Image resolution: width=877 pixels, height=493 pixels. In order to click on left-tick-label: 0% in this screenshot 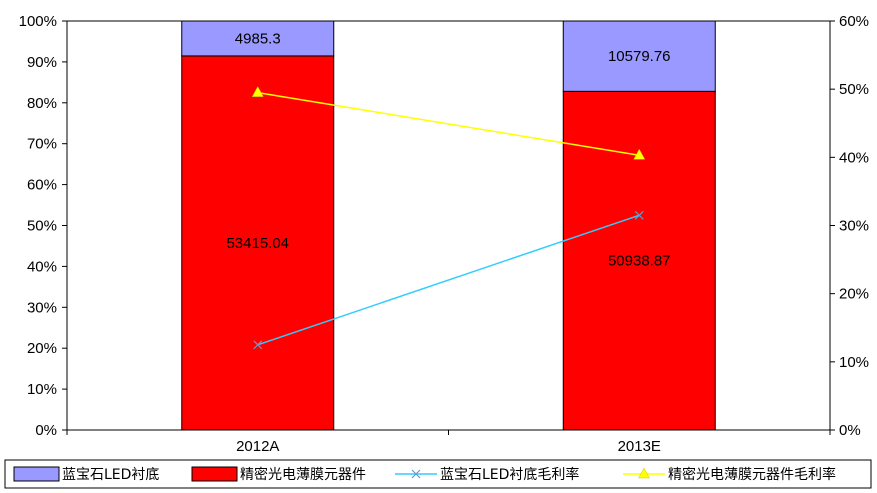, I will do `click(46, 430)`.